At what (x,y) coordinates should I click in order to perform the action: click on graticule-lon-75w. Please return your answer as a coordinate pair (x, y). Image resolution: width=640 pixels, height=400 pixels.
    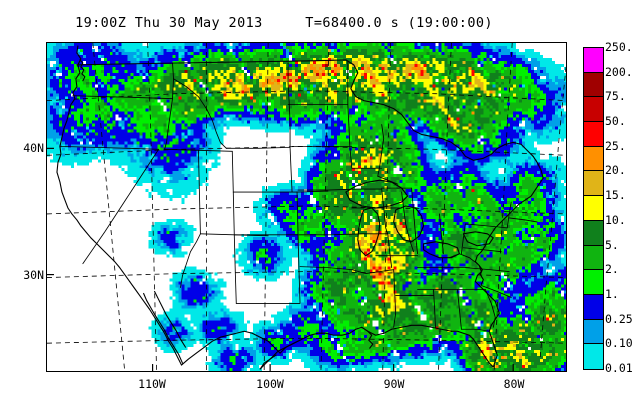
    Looking at the image, I should click on (552, 213).